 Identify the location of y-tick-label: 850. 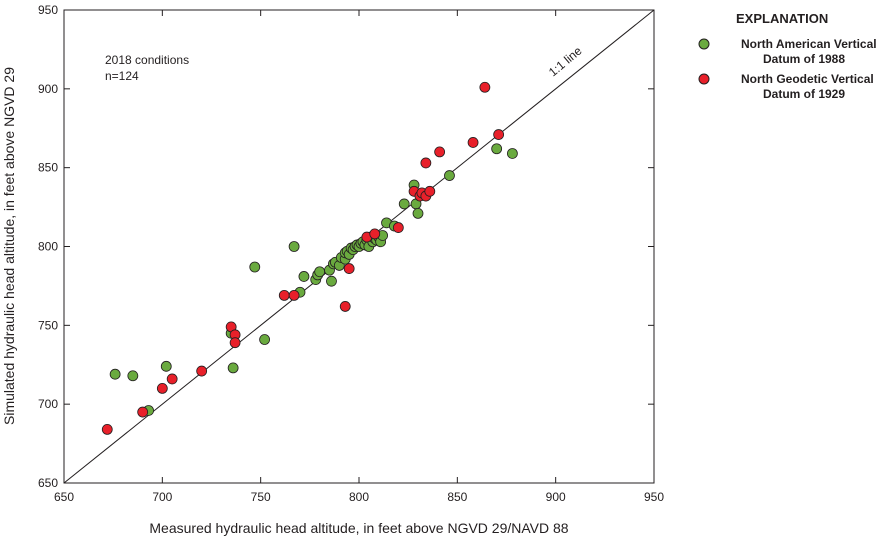
(48, 168).